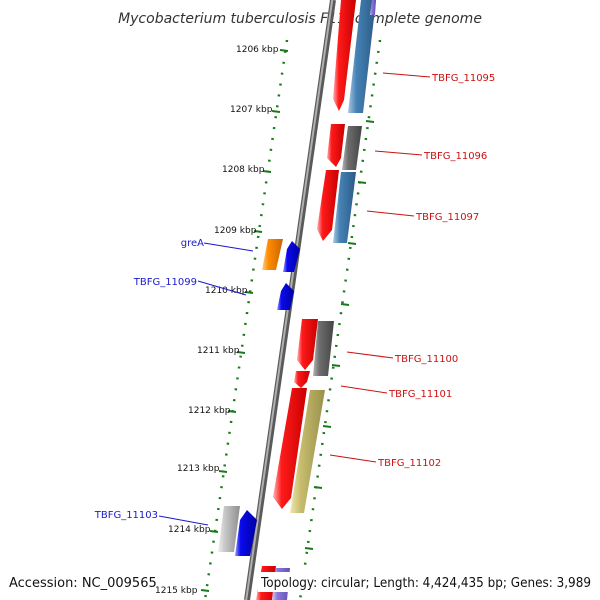 This screenshot has width=600, height=600. I want to click on tick-label: 1211 kbp, so click(218, 351).